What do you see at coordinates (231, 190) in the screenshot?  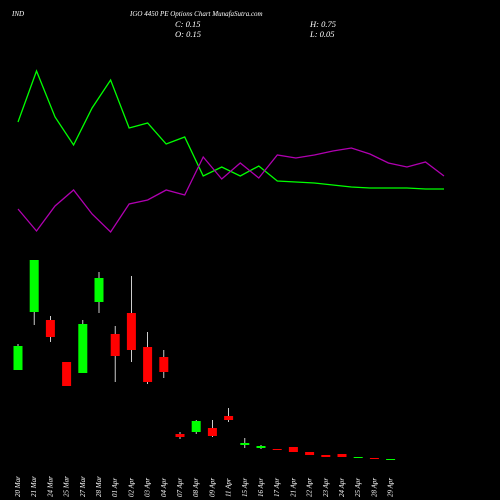 I see `indicator-line` at bounding box center [231, 190].